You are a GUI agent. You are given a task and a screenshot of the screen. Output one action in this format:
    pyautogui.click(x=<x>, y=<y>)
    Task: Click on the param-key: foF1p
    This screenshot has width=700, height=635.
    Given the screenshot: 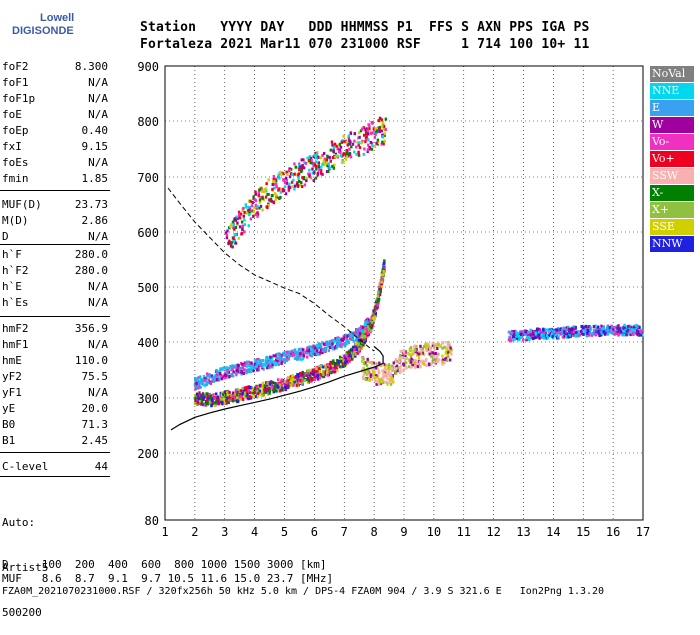 What is the action you would take?
    pyautogui.click(x=19, y=98)
    